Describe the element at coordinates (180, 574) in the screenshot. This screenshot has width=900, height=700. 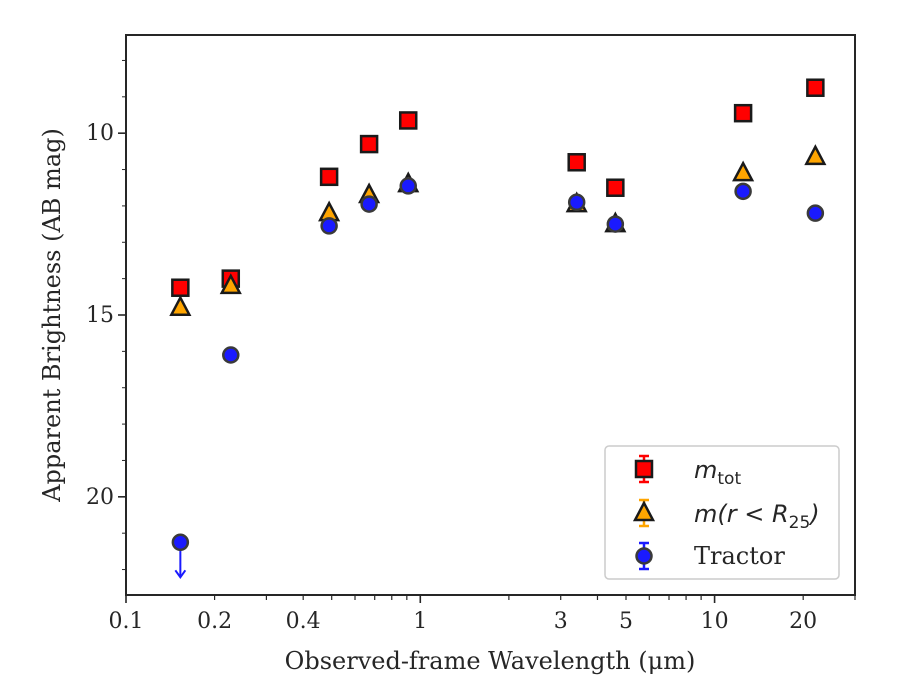
I see `upper-limit-arrow-head` at that location.